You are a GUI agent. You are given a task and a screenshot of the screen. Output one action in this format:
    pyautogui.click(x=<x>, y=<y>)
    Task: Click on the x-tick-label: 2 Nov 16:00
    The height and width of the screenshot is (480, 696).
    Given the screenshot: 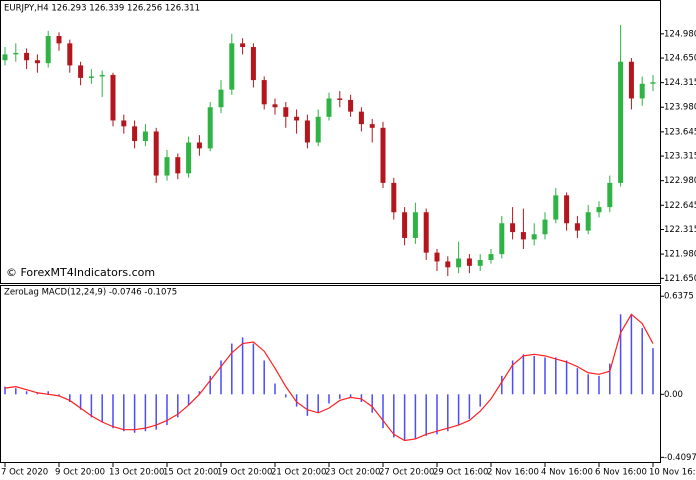 What is the action you would take?
    pyautogui.click(x=513, y=473)
    